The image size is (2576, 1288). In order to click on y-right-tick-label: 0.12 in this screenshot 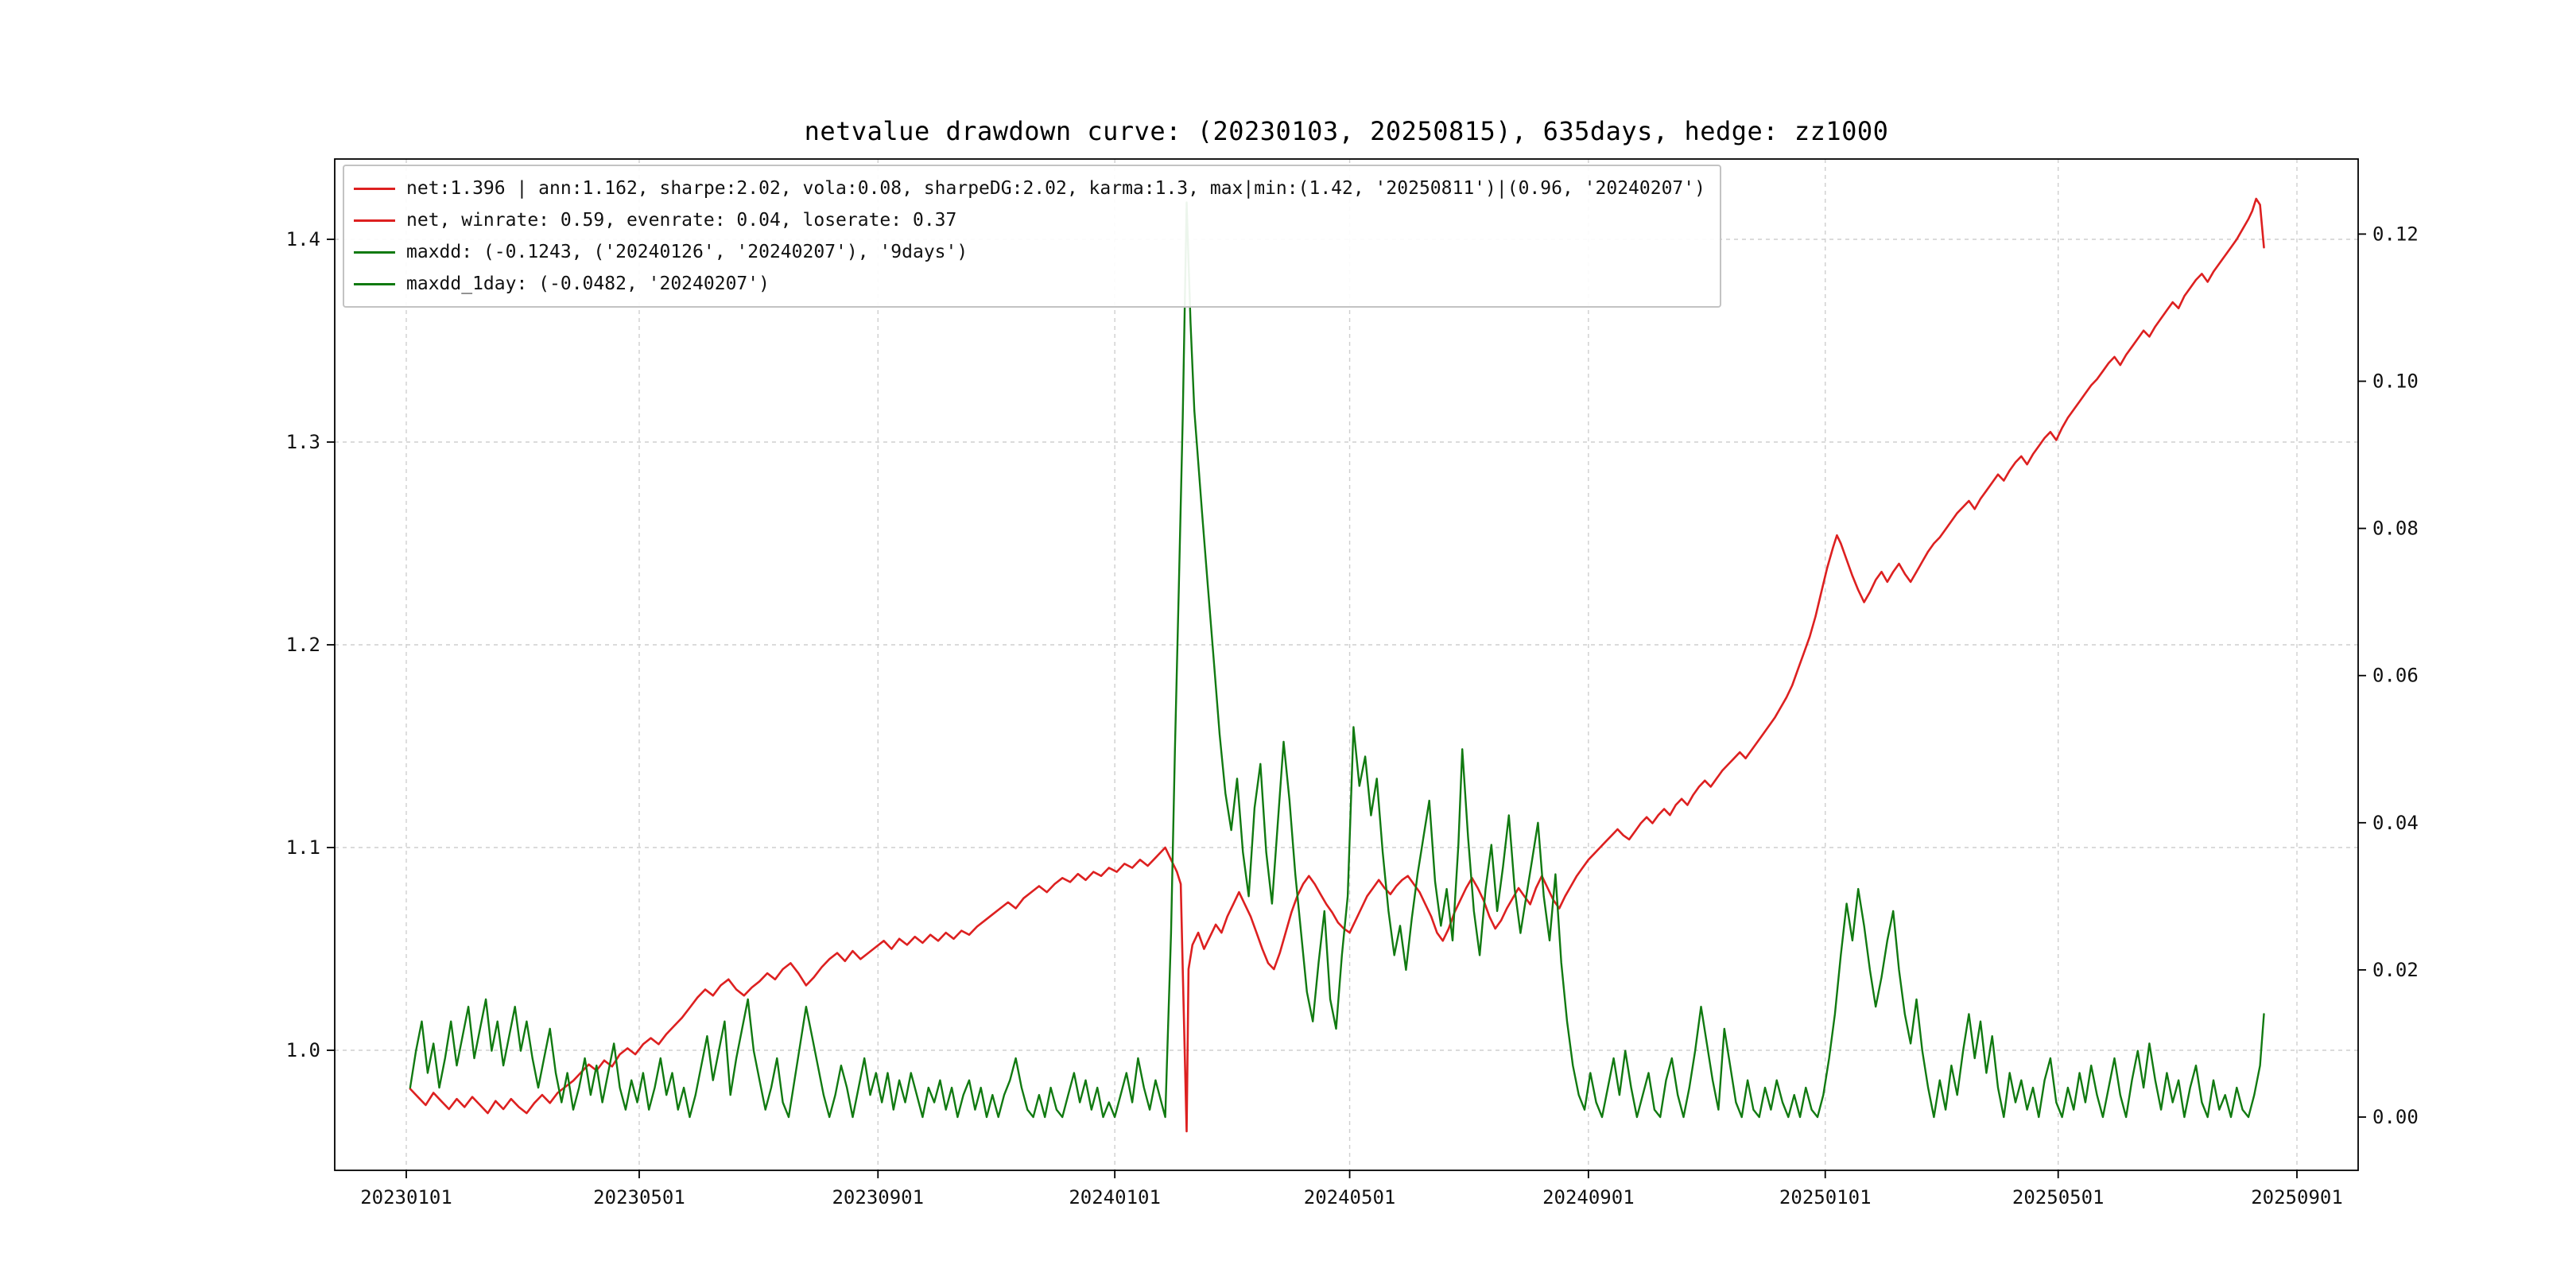, I will do `click(2396, 234)`.